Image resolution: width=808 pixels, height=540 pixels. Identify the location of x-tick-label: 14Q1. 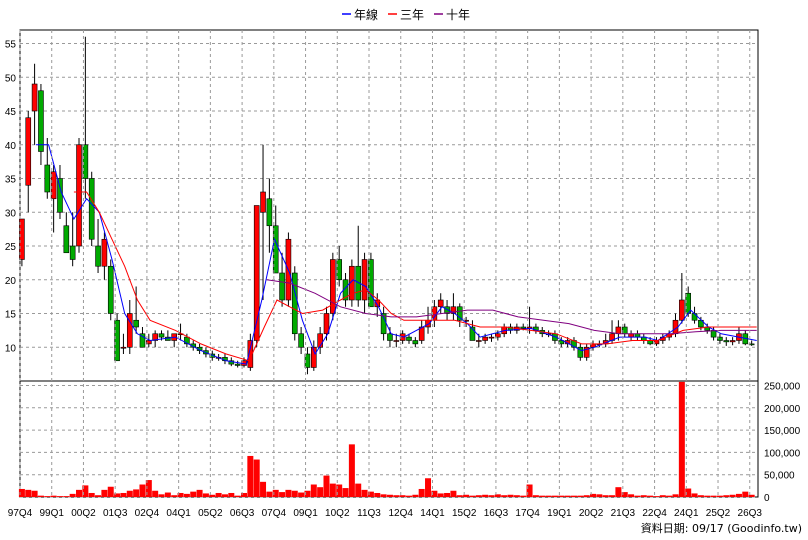
(432, 513).